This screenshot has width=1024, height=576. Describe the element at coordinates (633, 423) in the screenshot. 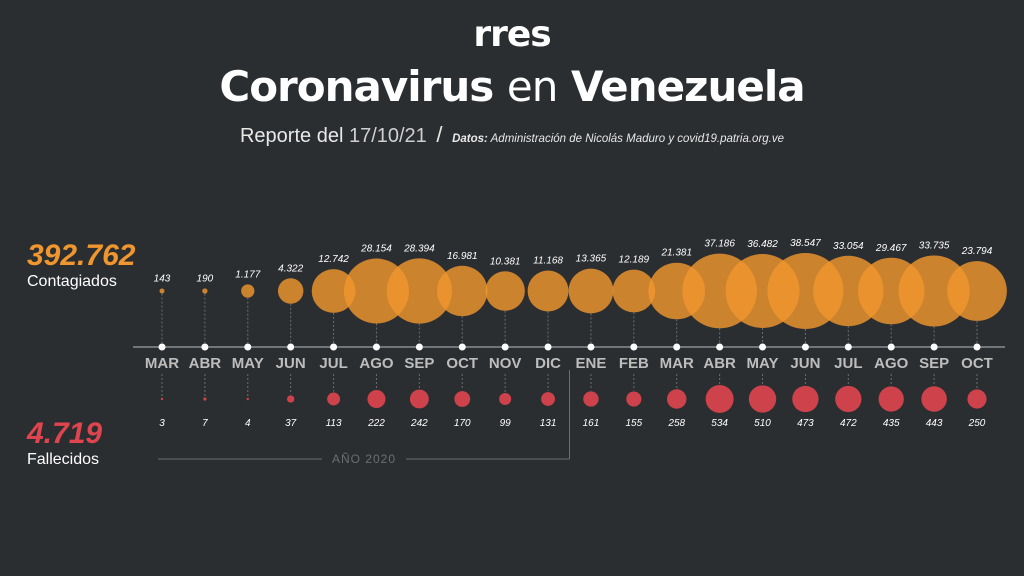

I see `death-value-label: 155` at that location.